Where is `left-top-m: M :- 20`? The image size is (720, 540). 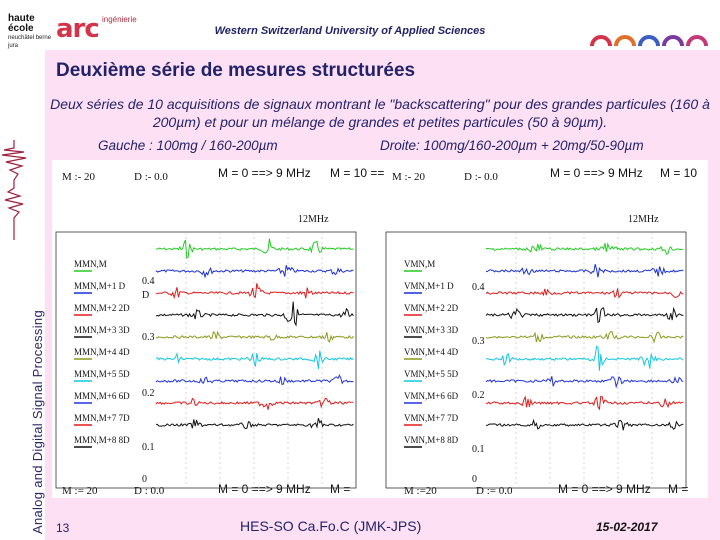 left-top-m: M :- 20 is located at coordinates (79, 177).